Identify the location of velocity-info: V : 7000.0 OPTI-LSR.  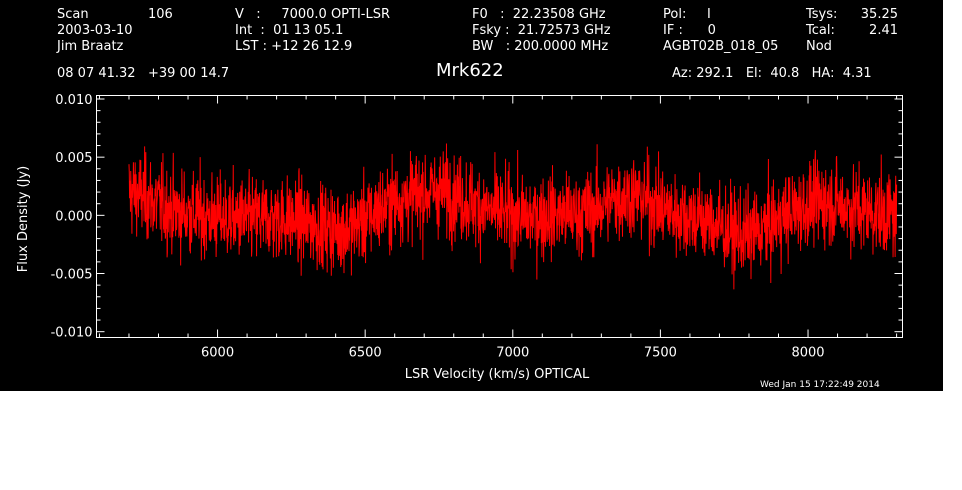
(313, 14).